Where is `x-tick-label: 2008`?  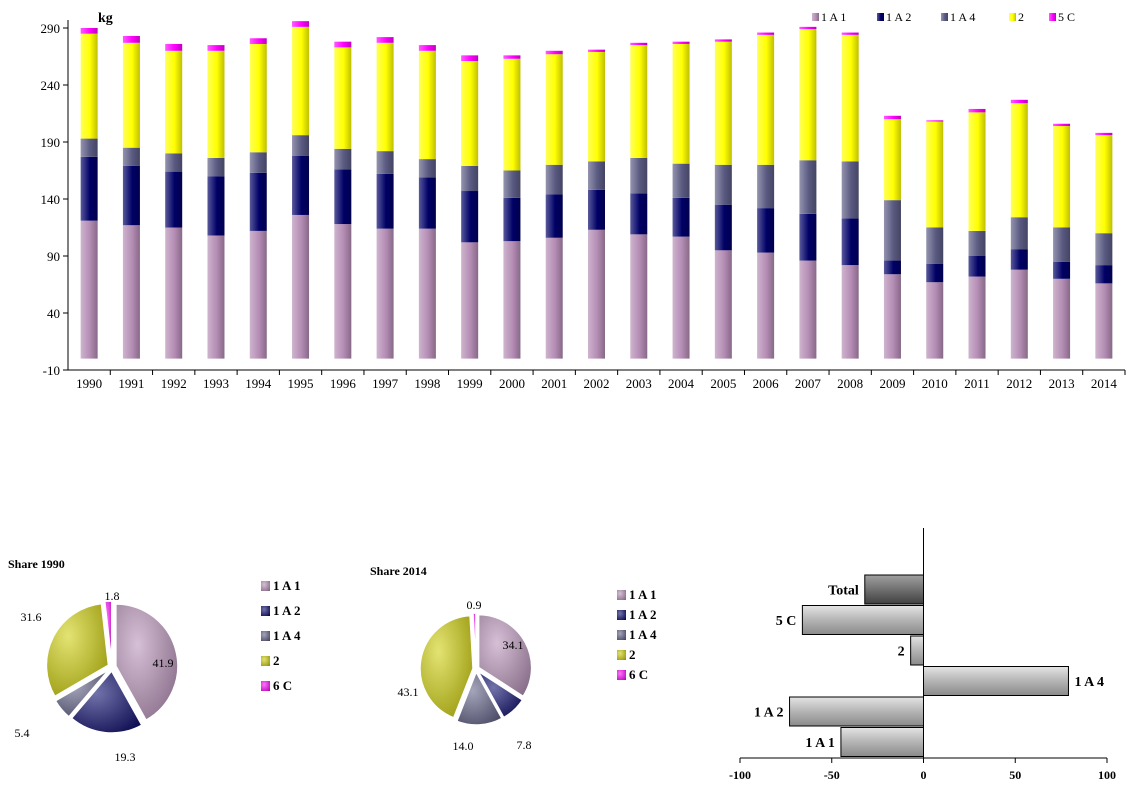 x-tick-label: 2008 is located at coordinates (850, 383).